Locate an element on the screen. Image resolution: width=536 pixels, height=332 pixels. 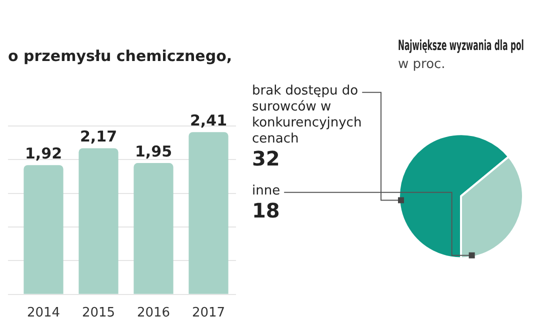
slice-label: inne is located at coordinates (266, 190).